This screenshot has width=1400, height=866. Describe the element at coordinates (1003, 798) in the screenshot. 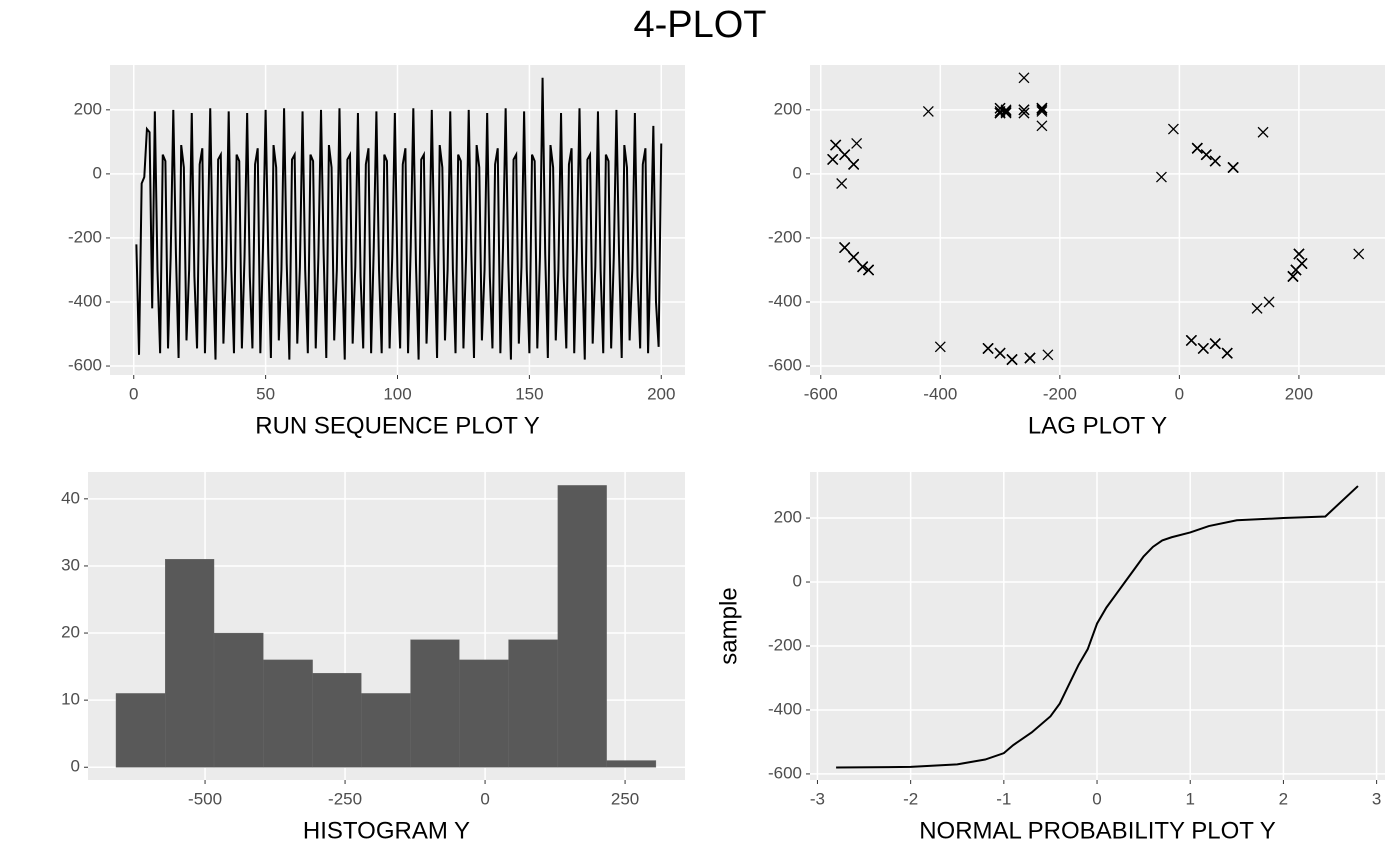

I see `x-tick-label: -1` at that location.